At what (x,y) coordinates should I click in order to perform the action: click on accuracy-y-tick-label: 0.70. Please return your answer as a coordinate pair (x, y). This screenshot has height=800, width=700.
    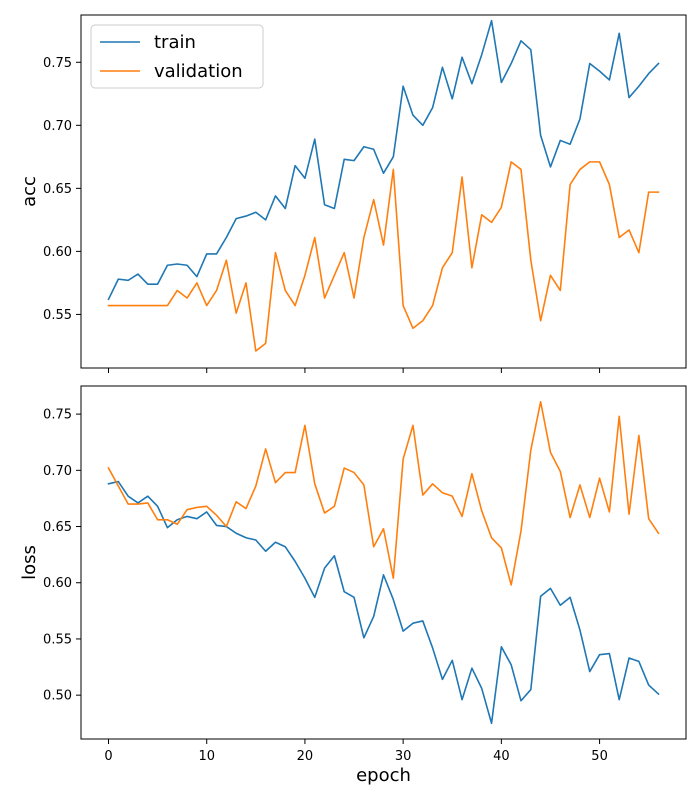
    Looking at the image, I should click on (57, 126).